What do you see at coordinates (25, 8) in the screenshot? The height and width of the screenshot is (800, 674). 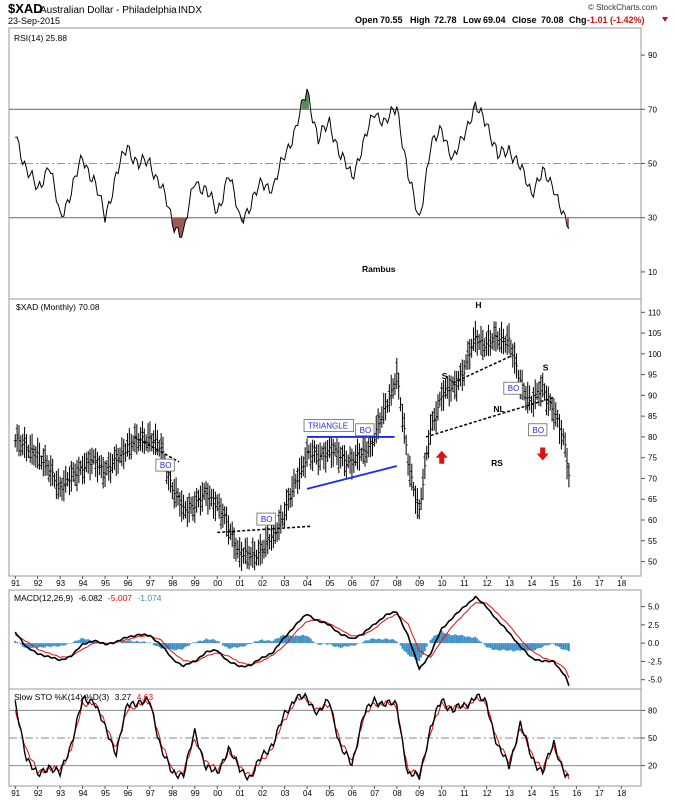 I see `symbol-title: $XAD` at bounding box center [25, 8].